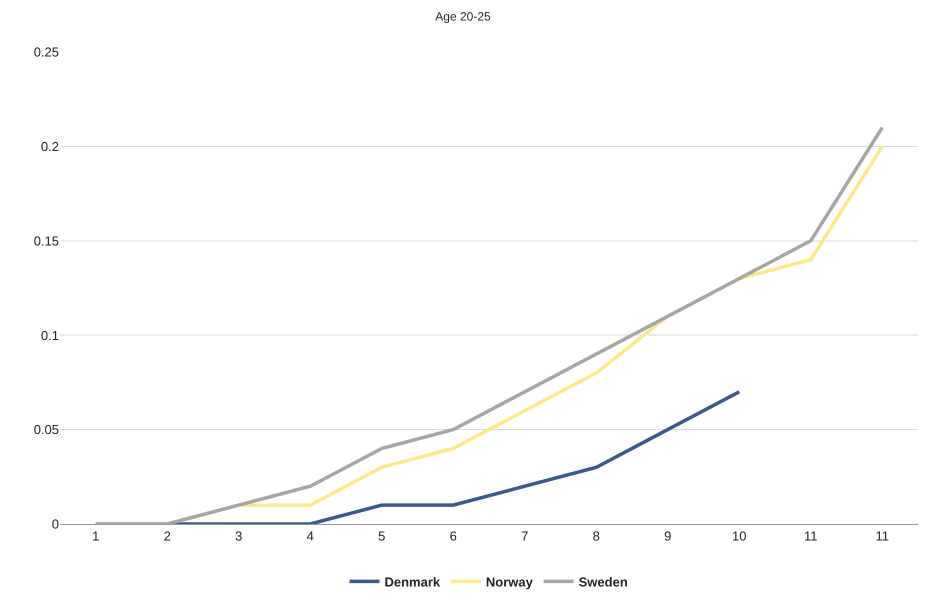  I want to click on x-tick-label: 3, so click(238, 536).